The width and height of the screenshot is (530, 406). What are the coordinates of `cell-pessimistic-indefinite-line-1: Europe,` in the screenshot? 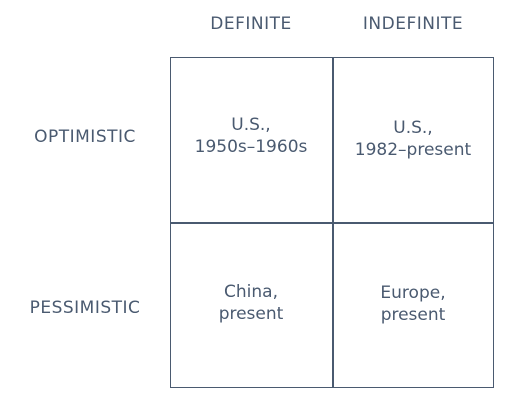 It's located at (413, 293).